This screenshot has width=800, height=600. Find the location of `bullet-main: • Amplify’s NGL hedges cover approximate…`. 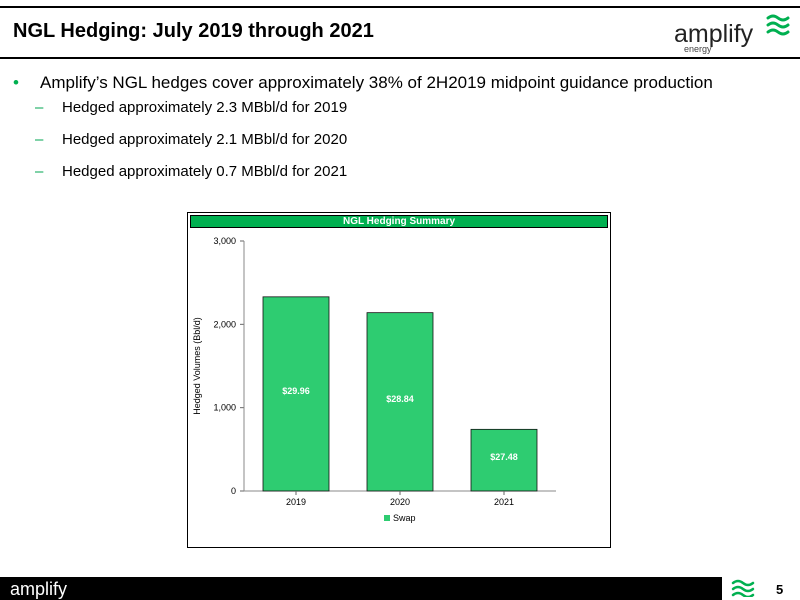

bullet-main: • Amplify’s NGL hedges cover approximate… is located at coordinates (403, 86).